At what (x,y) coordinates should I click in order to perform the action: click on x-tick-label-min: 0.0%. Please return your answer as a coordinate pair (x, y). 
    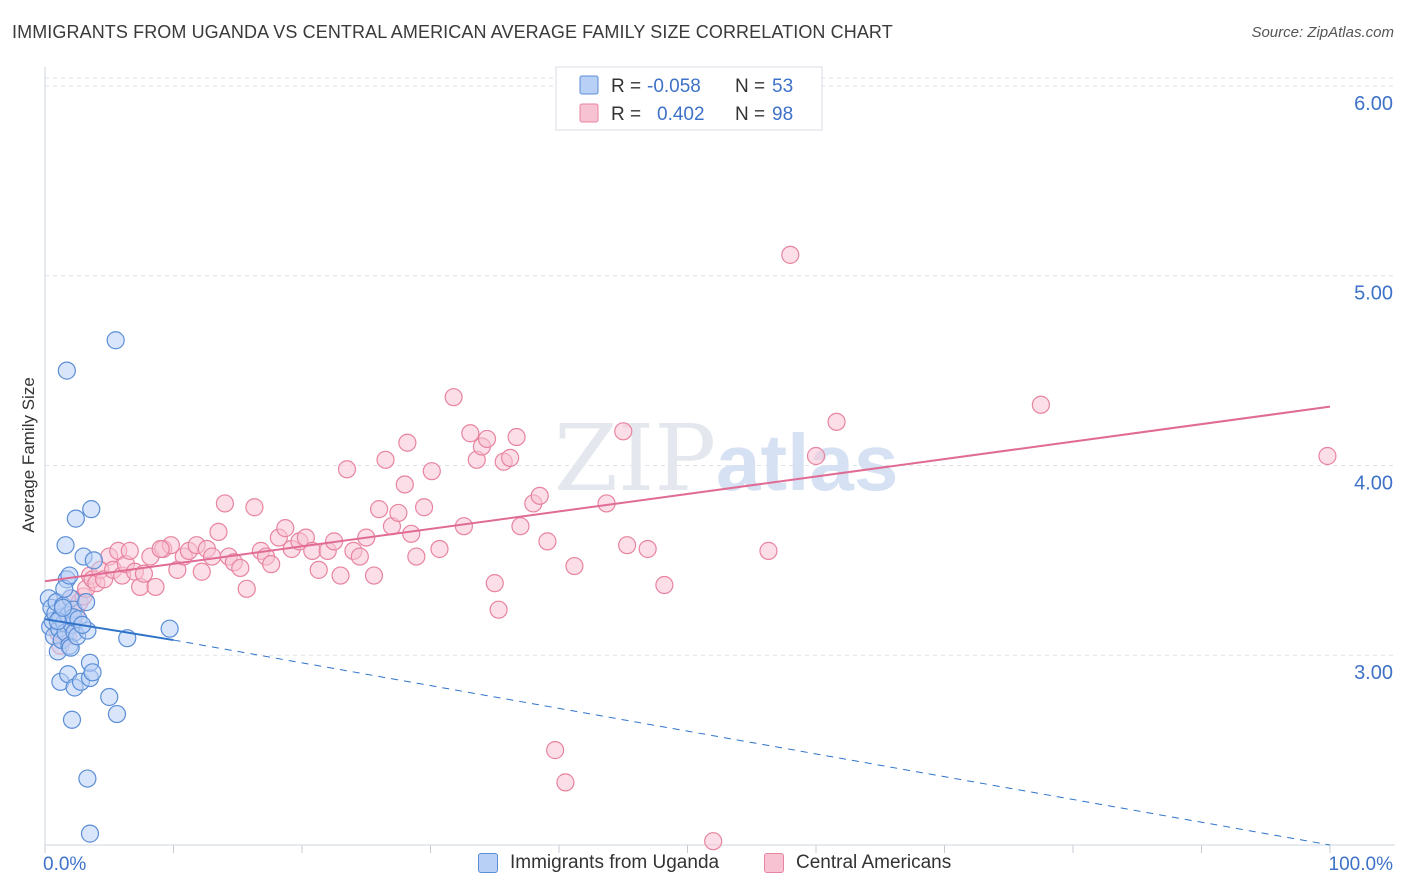
    Looking at the image, I should click on (64, 864).